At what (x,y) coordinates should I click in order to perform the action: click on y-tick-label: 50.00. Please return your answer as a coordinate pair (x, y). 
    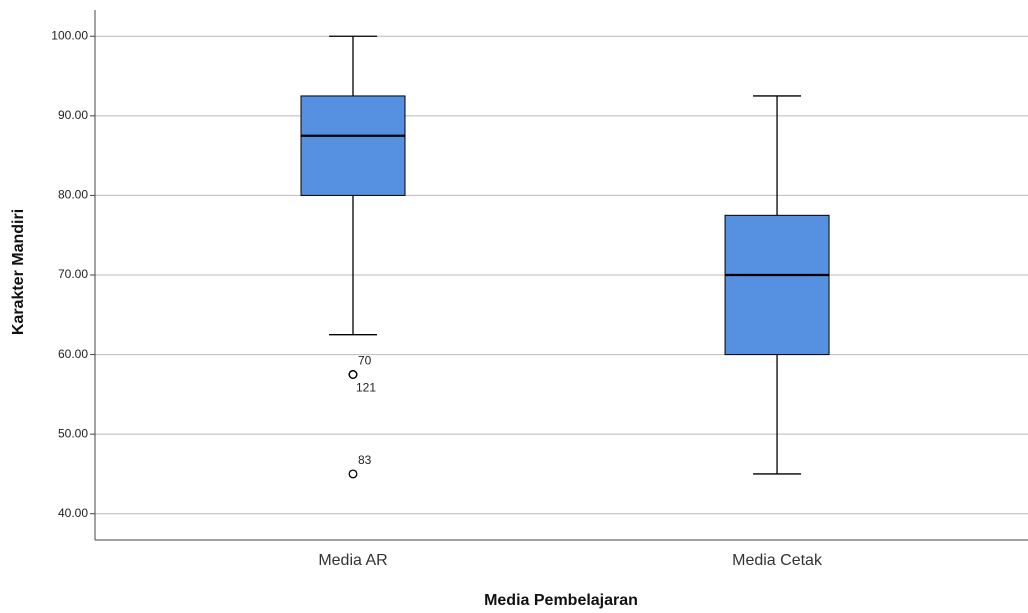
    Looking at the image, I should click on (73, 433).